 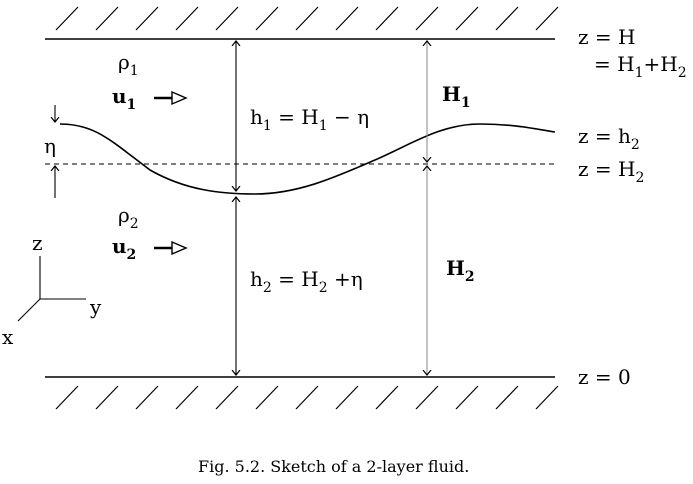 What do you see at coordinates (604, 377) in the screenshot?
I see `z-equals-0-label: z = 0` at bounding box center [604, 377].